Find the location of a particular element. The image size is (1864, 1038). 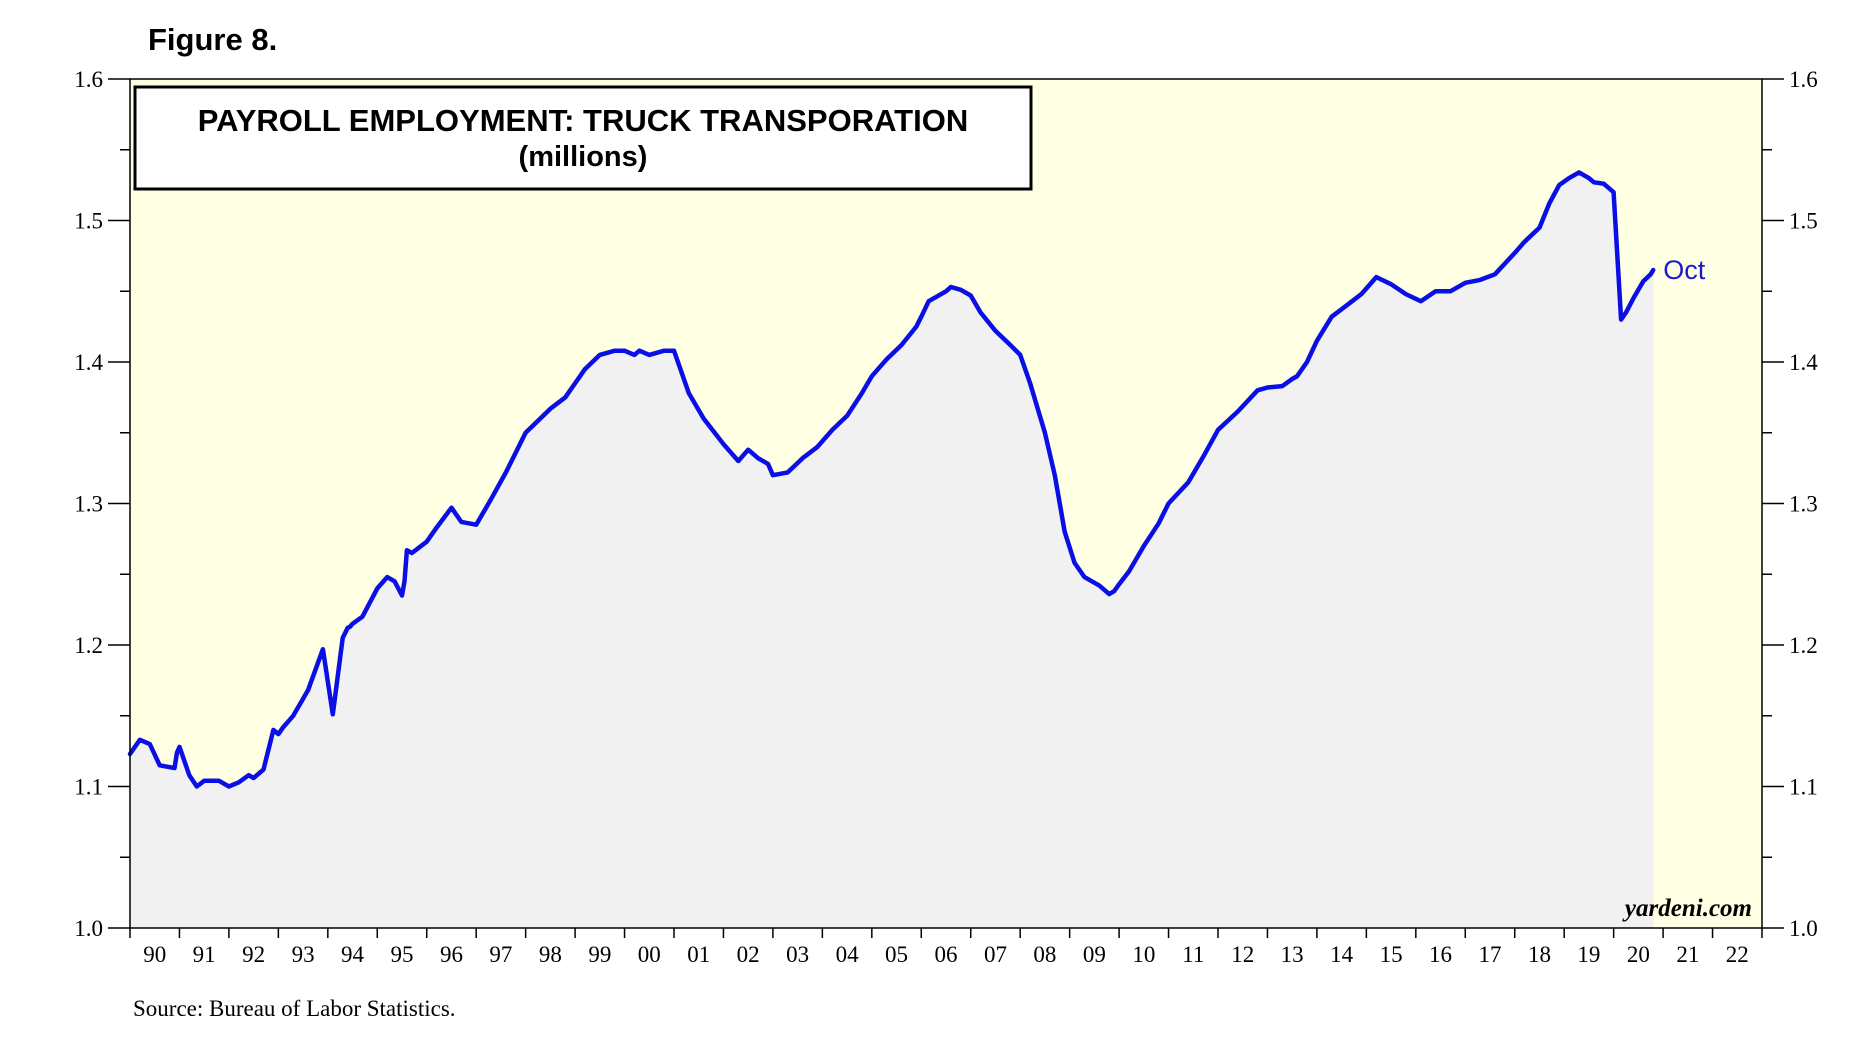

y-tick-label-right: 1.0 is located at coordinates (1803, 928).